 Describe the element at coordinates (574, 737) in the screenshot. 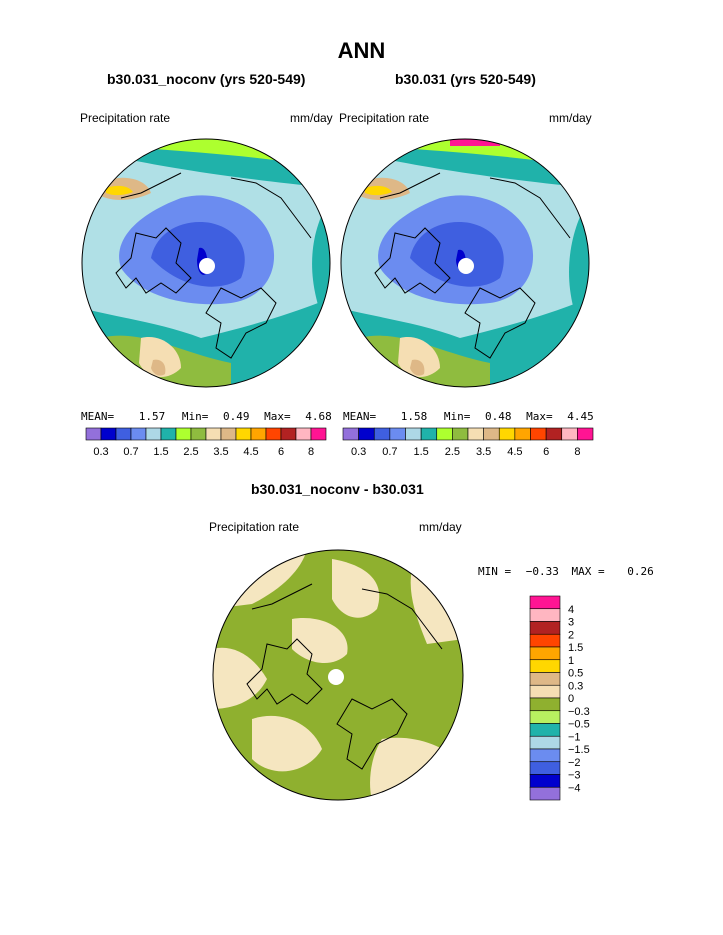

I see `colorbar-tick-label: −1` at that location.